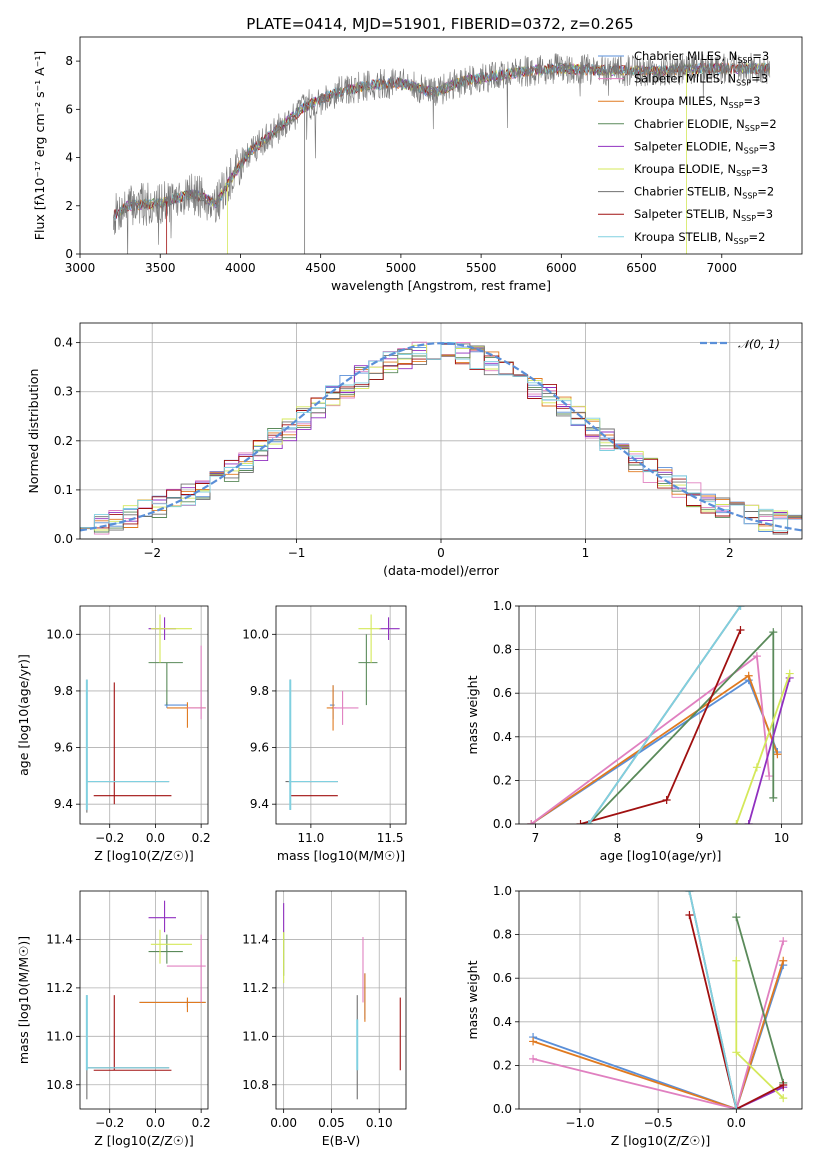 The image size is (819, 1170). What do you see at coordinates (689, 146) in the screenshot?
I see `legend-label-main: Salpeter ELODIE, N` at bounding box center [689, 146].